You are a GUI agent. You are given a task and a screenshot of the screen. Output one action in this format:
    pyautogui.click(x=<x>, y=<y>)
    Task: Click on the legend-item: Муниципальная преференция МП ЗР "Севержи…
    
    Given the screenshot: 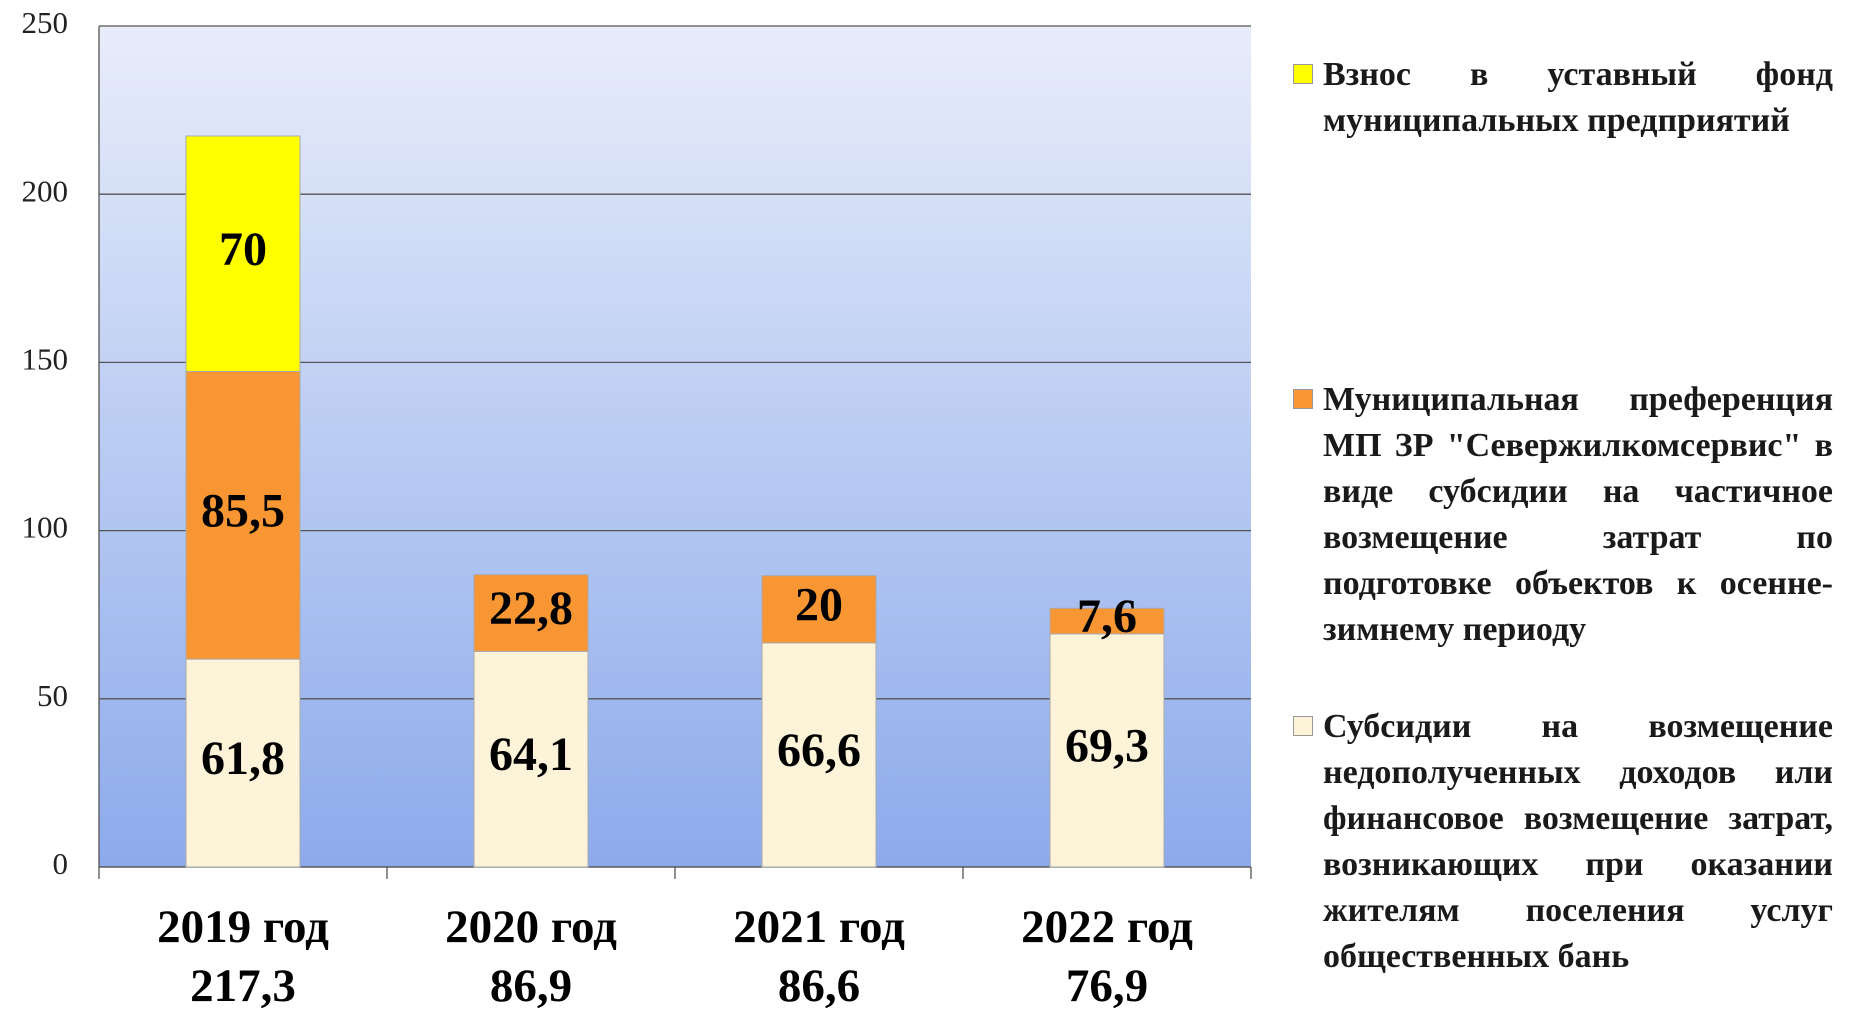 What is the action you would take?
    pyautogui.click(x=1563, y=515)
    